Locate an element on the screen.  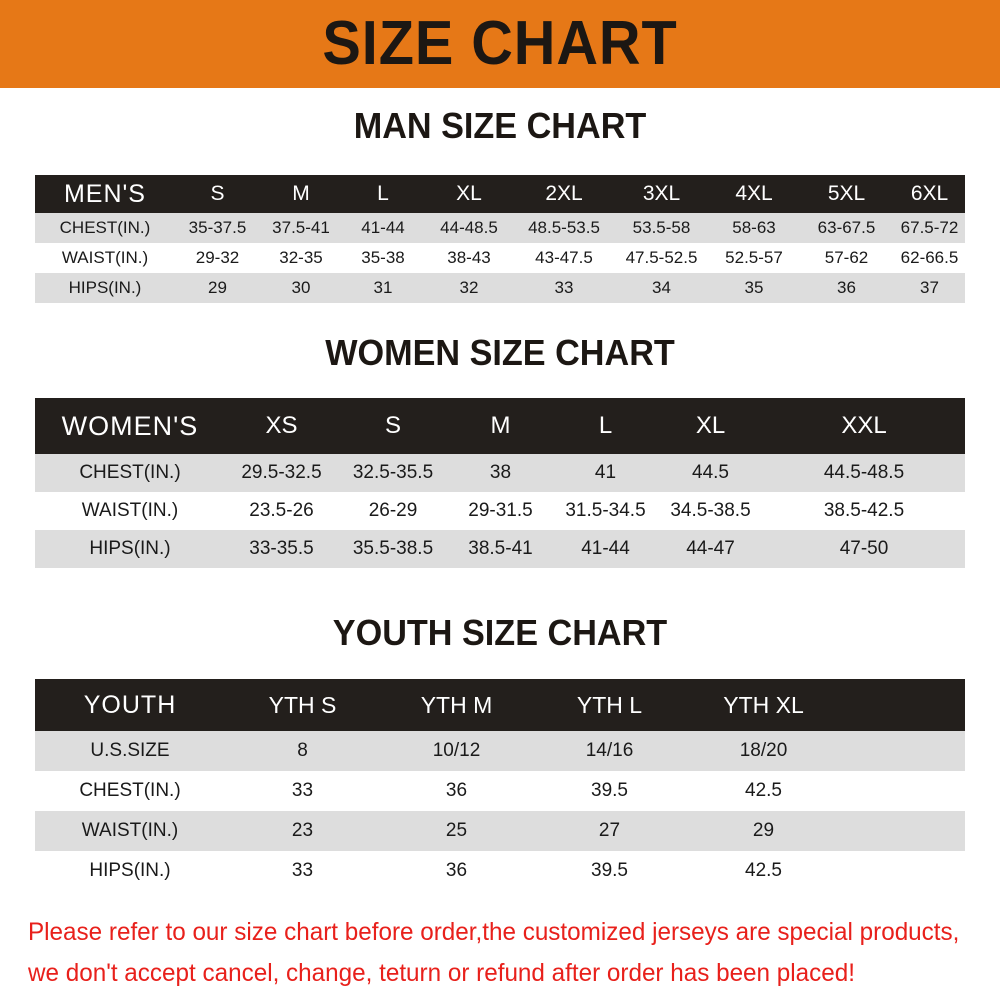
women-cell-0-2: 38 is located at coordinates (500, 472).